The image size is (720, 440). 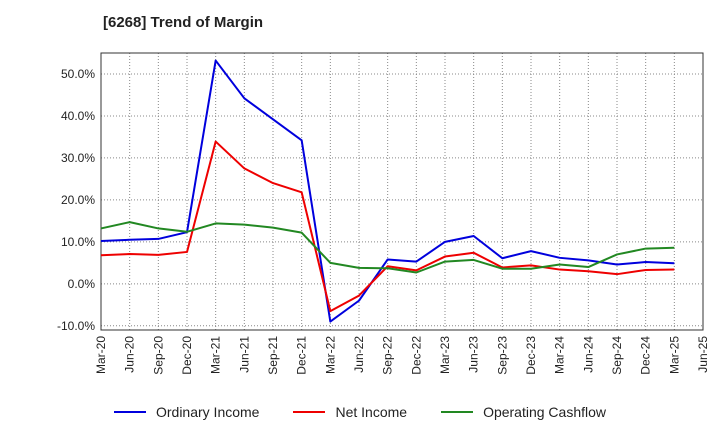 What do you see at coordinates (371, 412) in the screenshot?
I see `legend-label: Net Income` at bounding box center [371, 412].